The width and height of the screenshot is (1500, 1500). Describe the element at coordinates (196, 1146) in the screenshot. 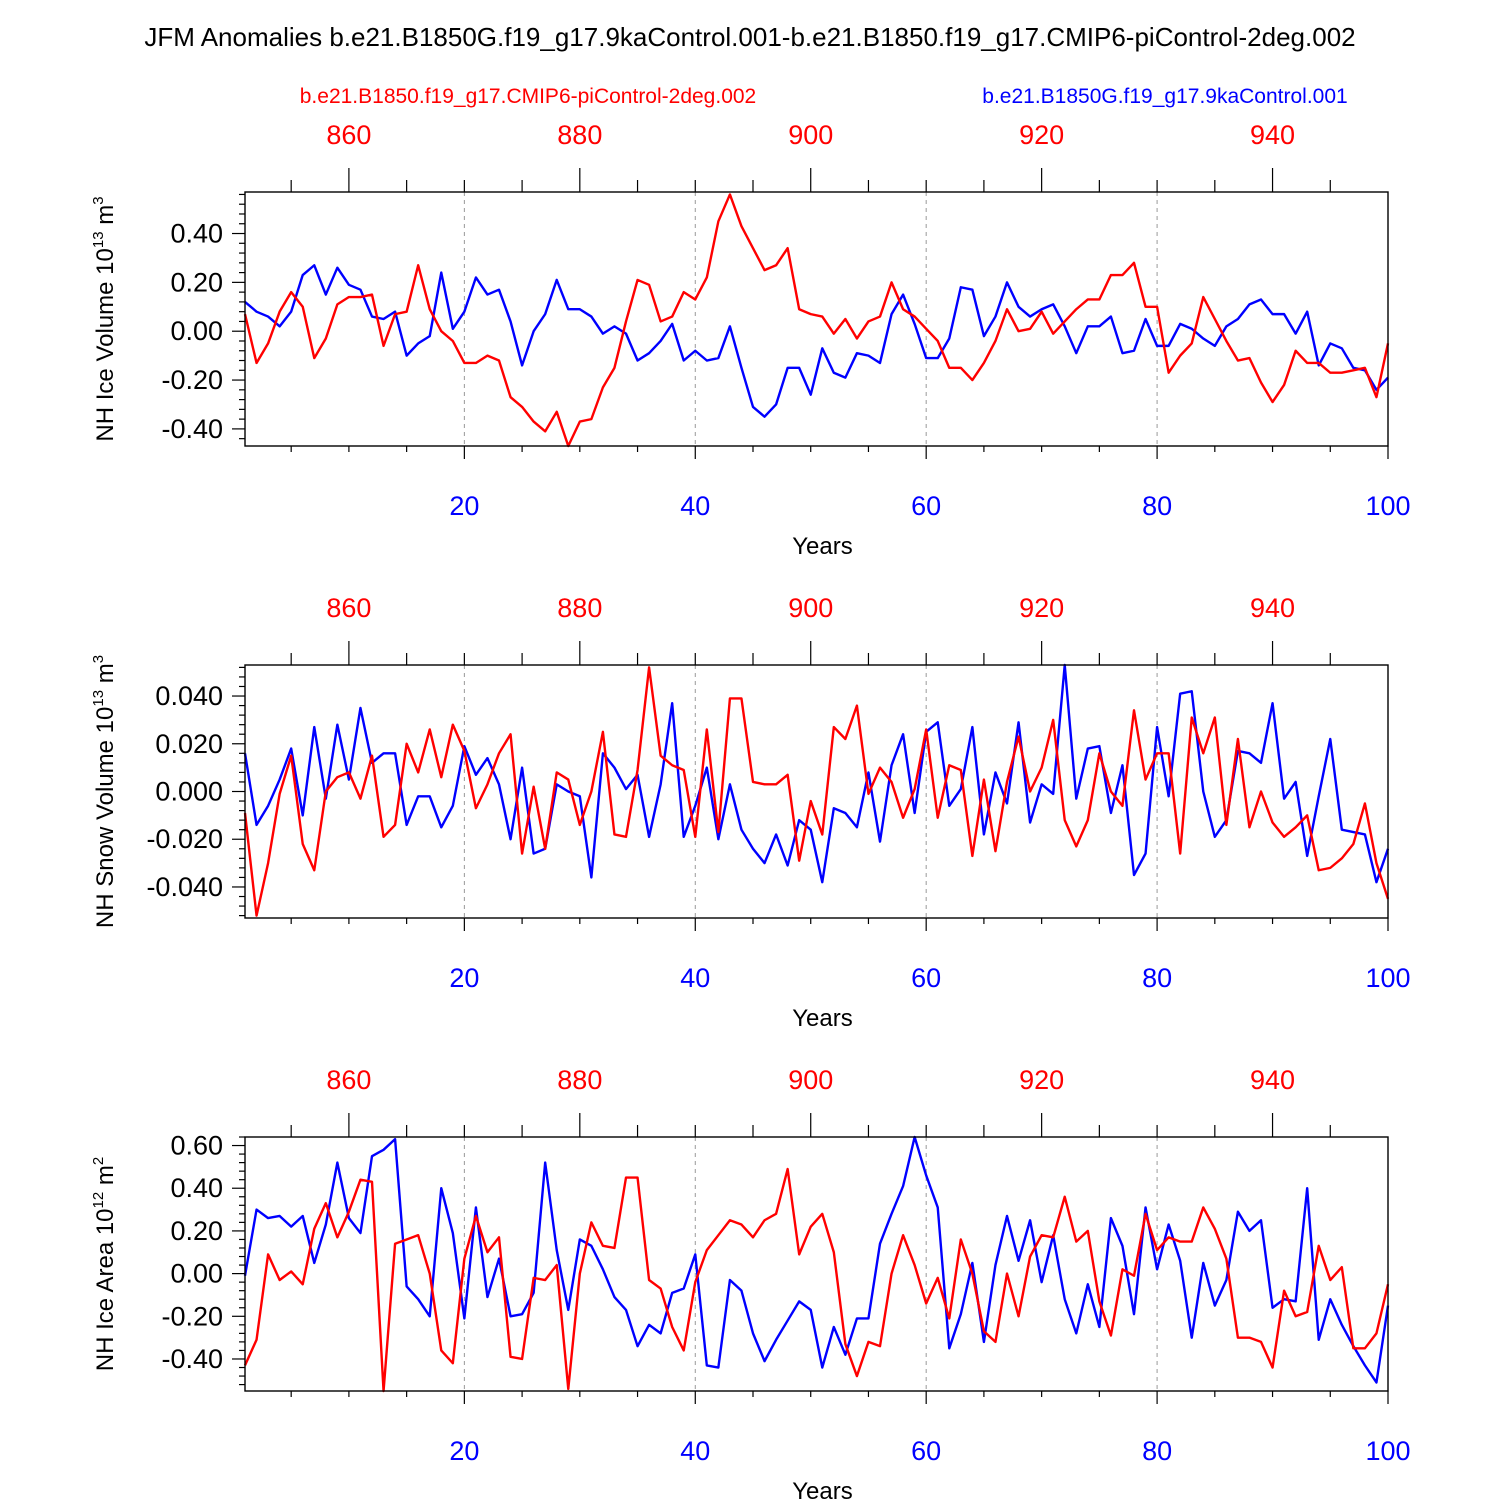

I see `y-tick-label: 0.60` at that location.